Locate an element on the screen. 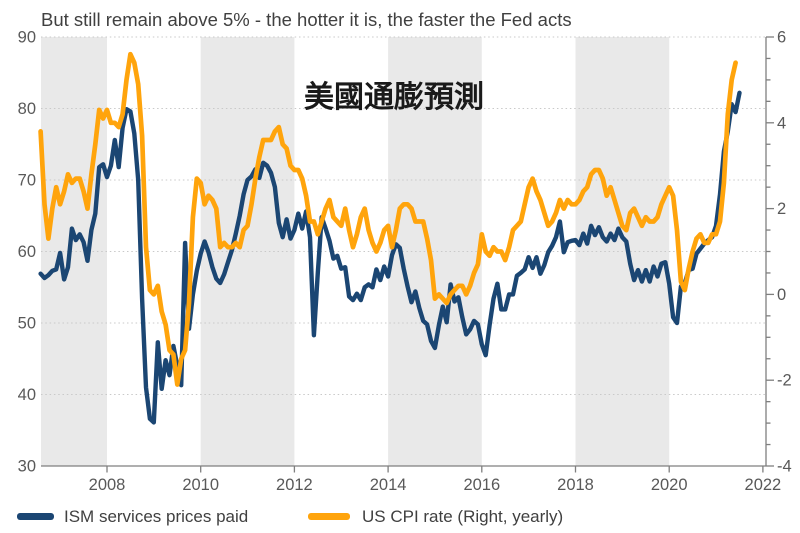 This screenshot has height=533, width=800. left-tick-label: 40 is located at coordinates (27, 395).